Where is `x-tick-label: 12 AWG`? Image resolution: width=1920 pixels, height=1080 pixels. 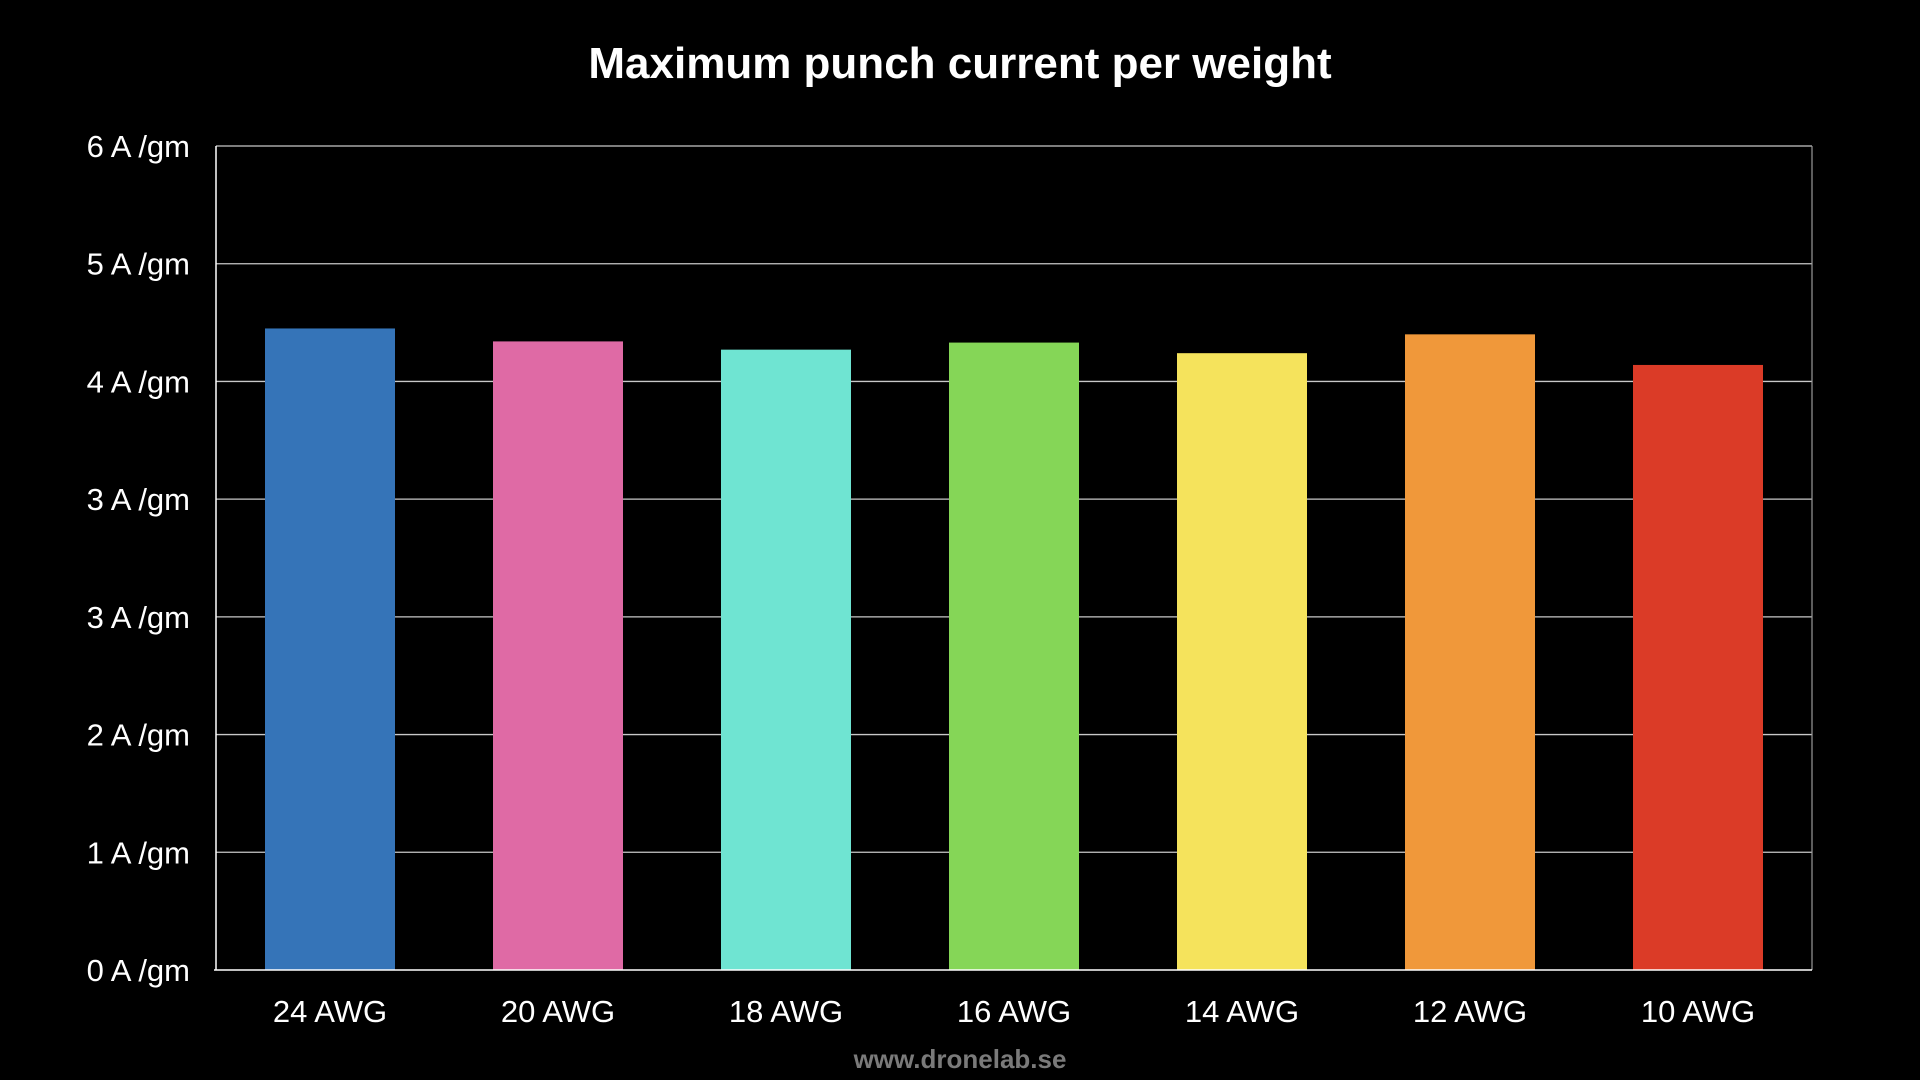 x-tick-label: 12 AWG is located at coordinates (1470, 1011).